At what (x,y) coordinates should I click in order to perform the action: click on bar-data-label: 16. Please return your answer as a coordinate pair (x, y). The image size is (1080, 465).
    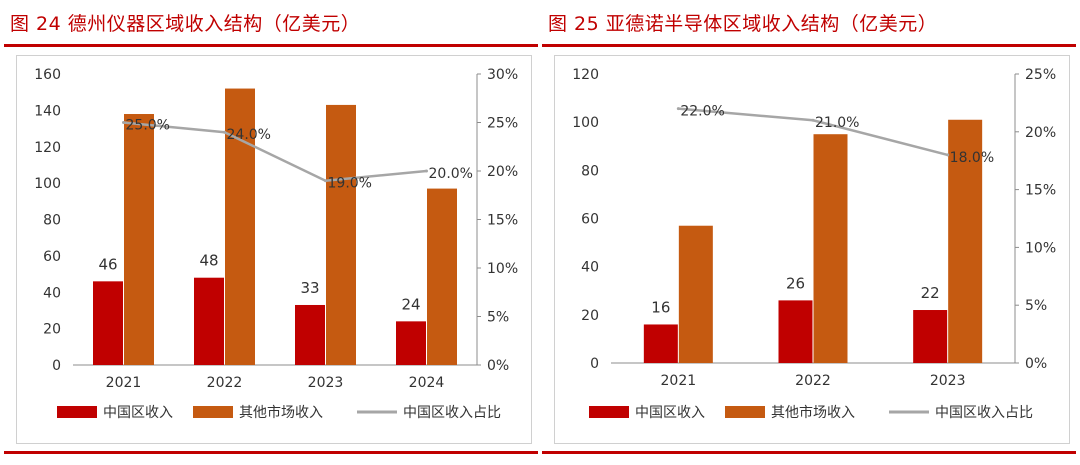
    Looking at the image, I should click on (660, 307).